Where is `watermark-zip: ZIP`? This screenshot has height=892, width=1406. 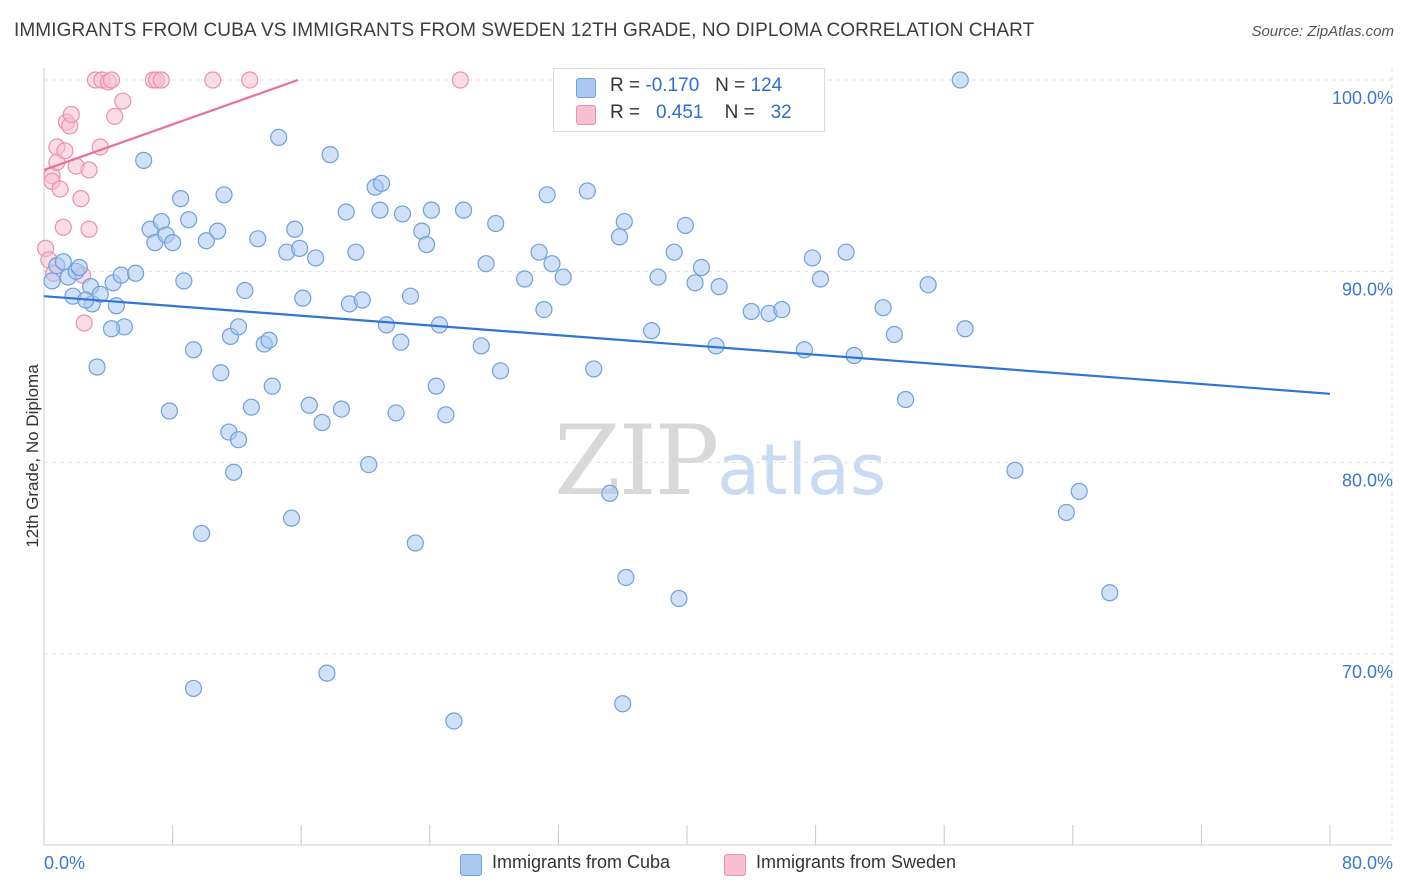
watermark-zip: ZIP is located at coordinates (636, 461).